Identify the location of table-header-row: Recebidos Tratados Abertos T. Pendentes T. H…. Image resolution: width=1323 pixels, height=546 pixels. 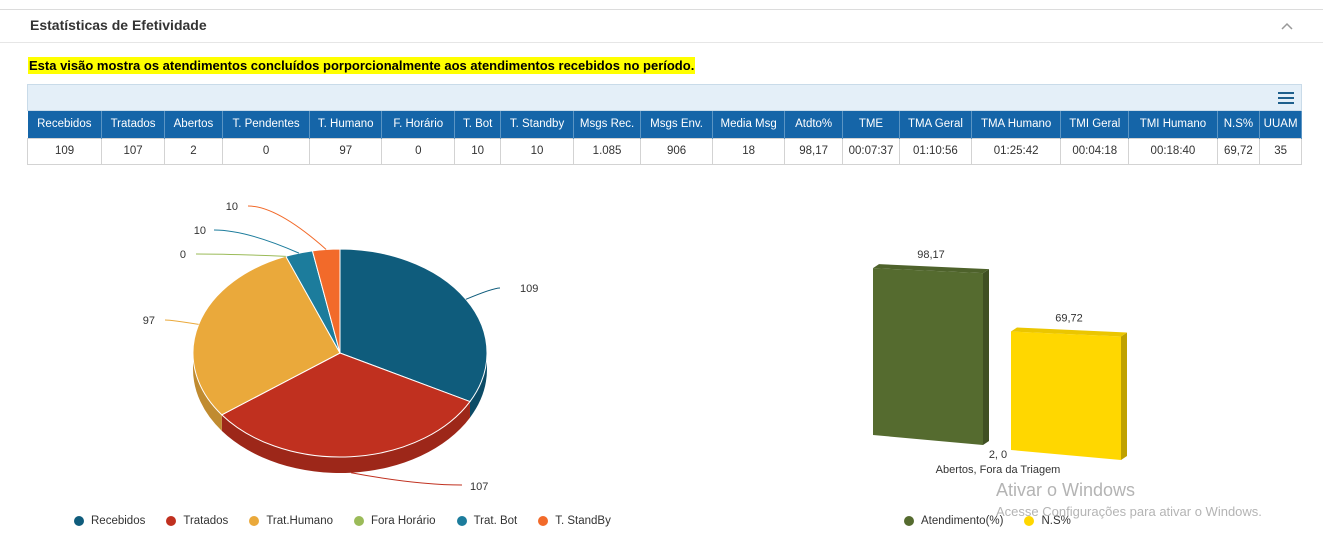
(664, 124).